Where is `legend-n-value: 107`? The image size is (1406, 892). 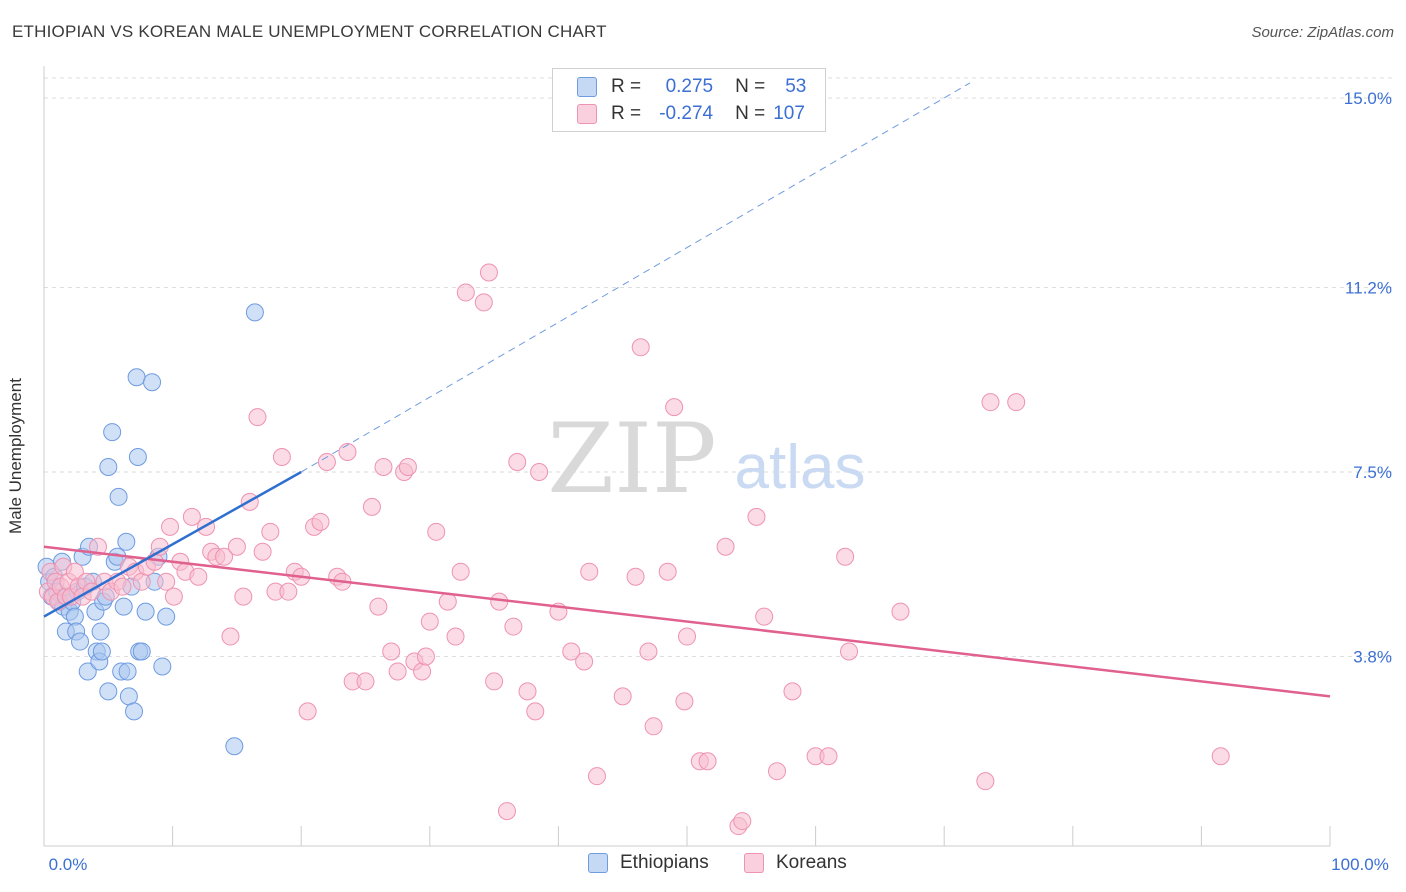
legend-n-value: 107 is located at coordinates (789, 113).